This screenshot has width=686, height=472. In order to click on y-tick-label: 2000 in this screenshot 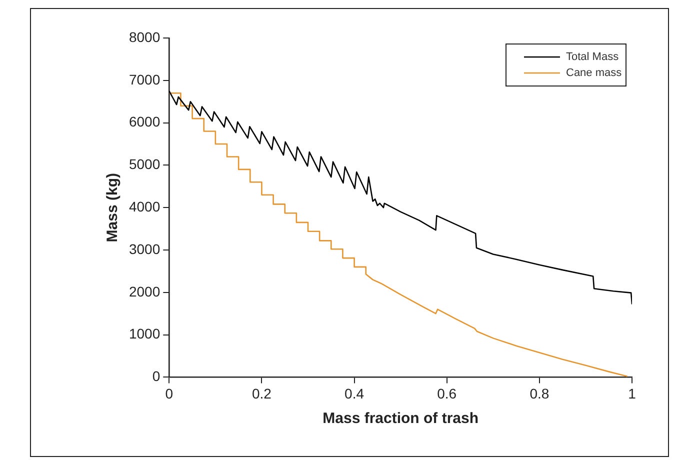, I will do `click(144, 291)`.